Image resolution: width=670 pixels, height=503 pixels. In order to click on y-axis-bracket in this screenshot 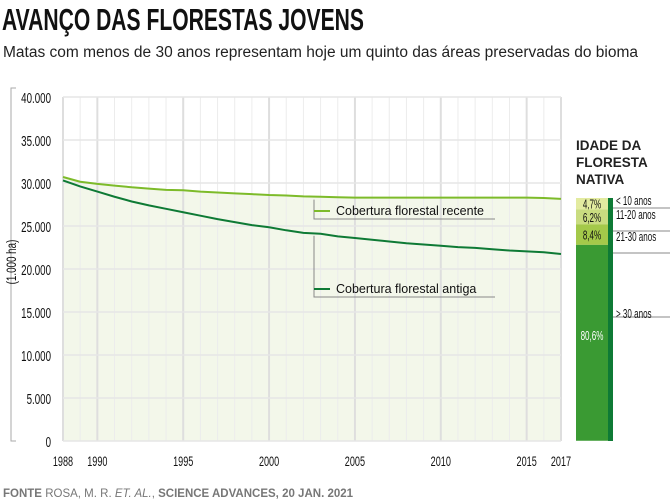, I will do `click(13, 264)`.